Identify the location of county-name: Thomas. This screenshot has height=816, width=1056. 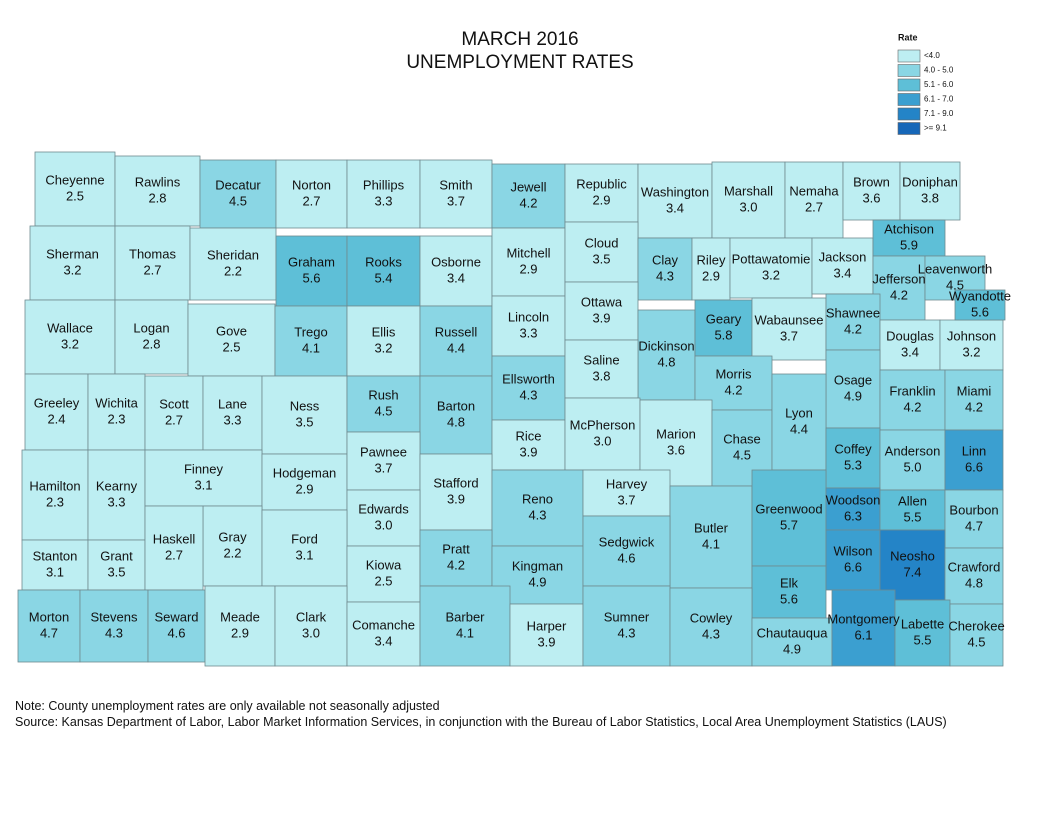
(152, 253).